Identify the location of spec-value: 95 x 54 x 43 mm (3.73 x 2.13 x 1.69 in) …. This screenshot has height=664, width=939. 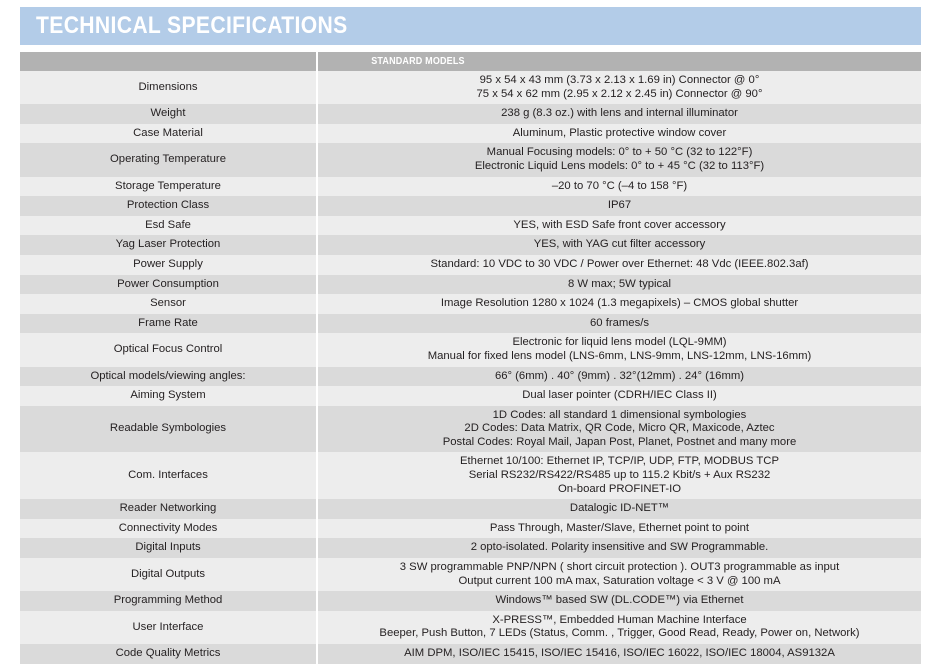
(619, 88).